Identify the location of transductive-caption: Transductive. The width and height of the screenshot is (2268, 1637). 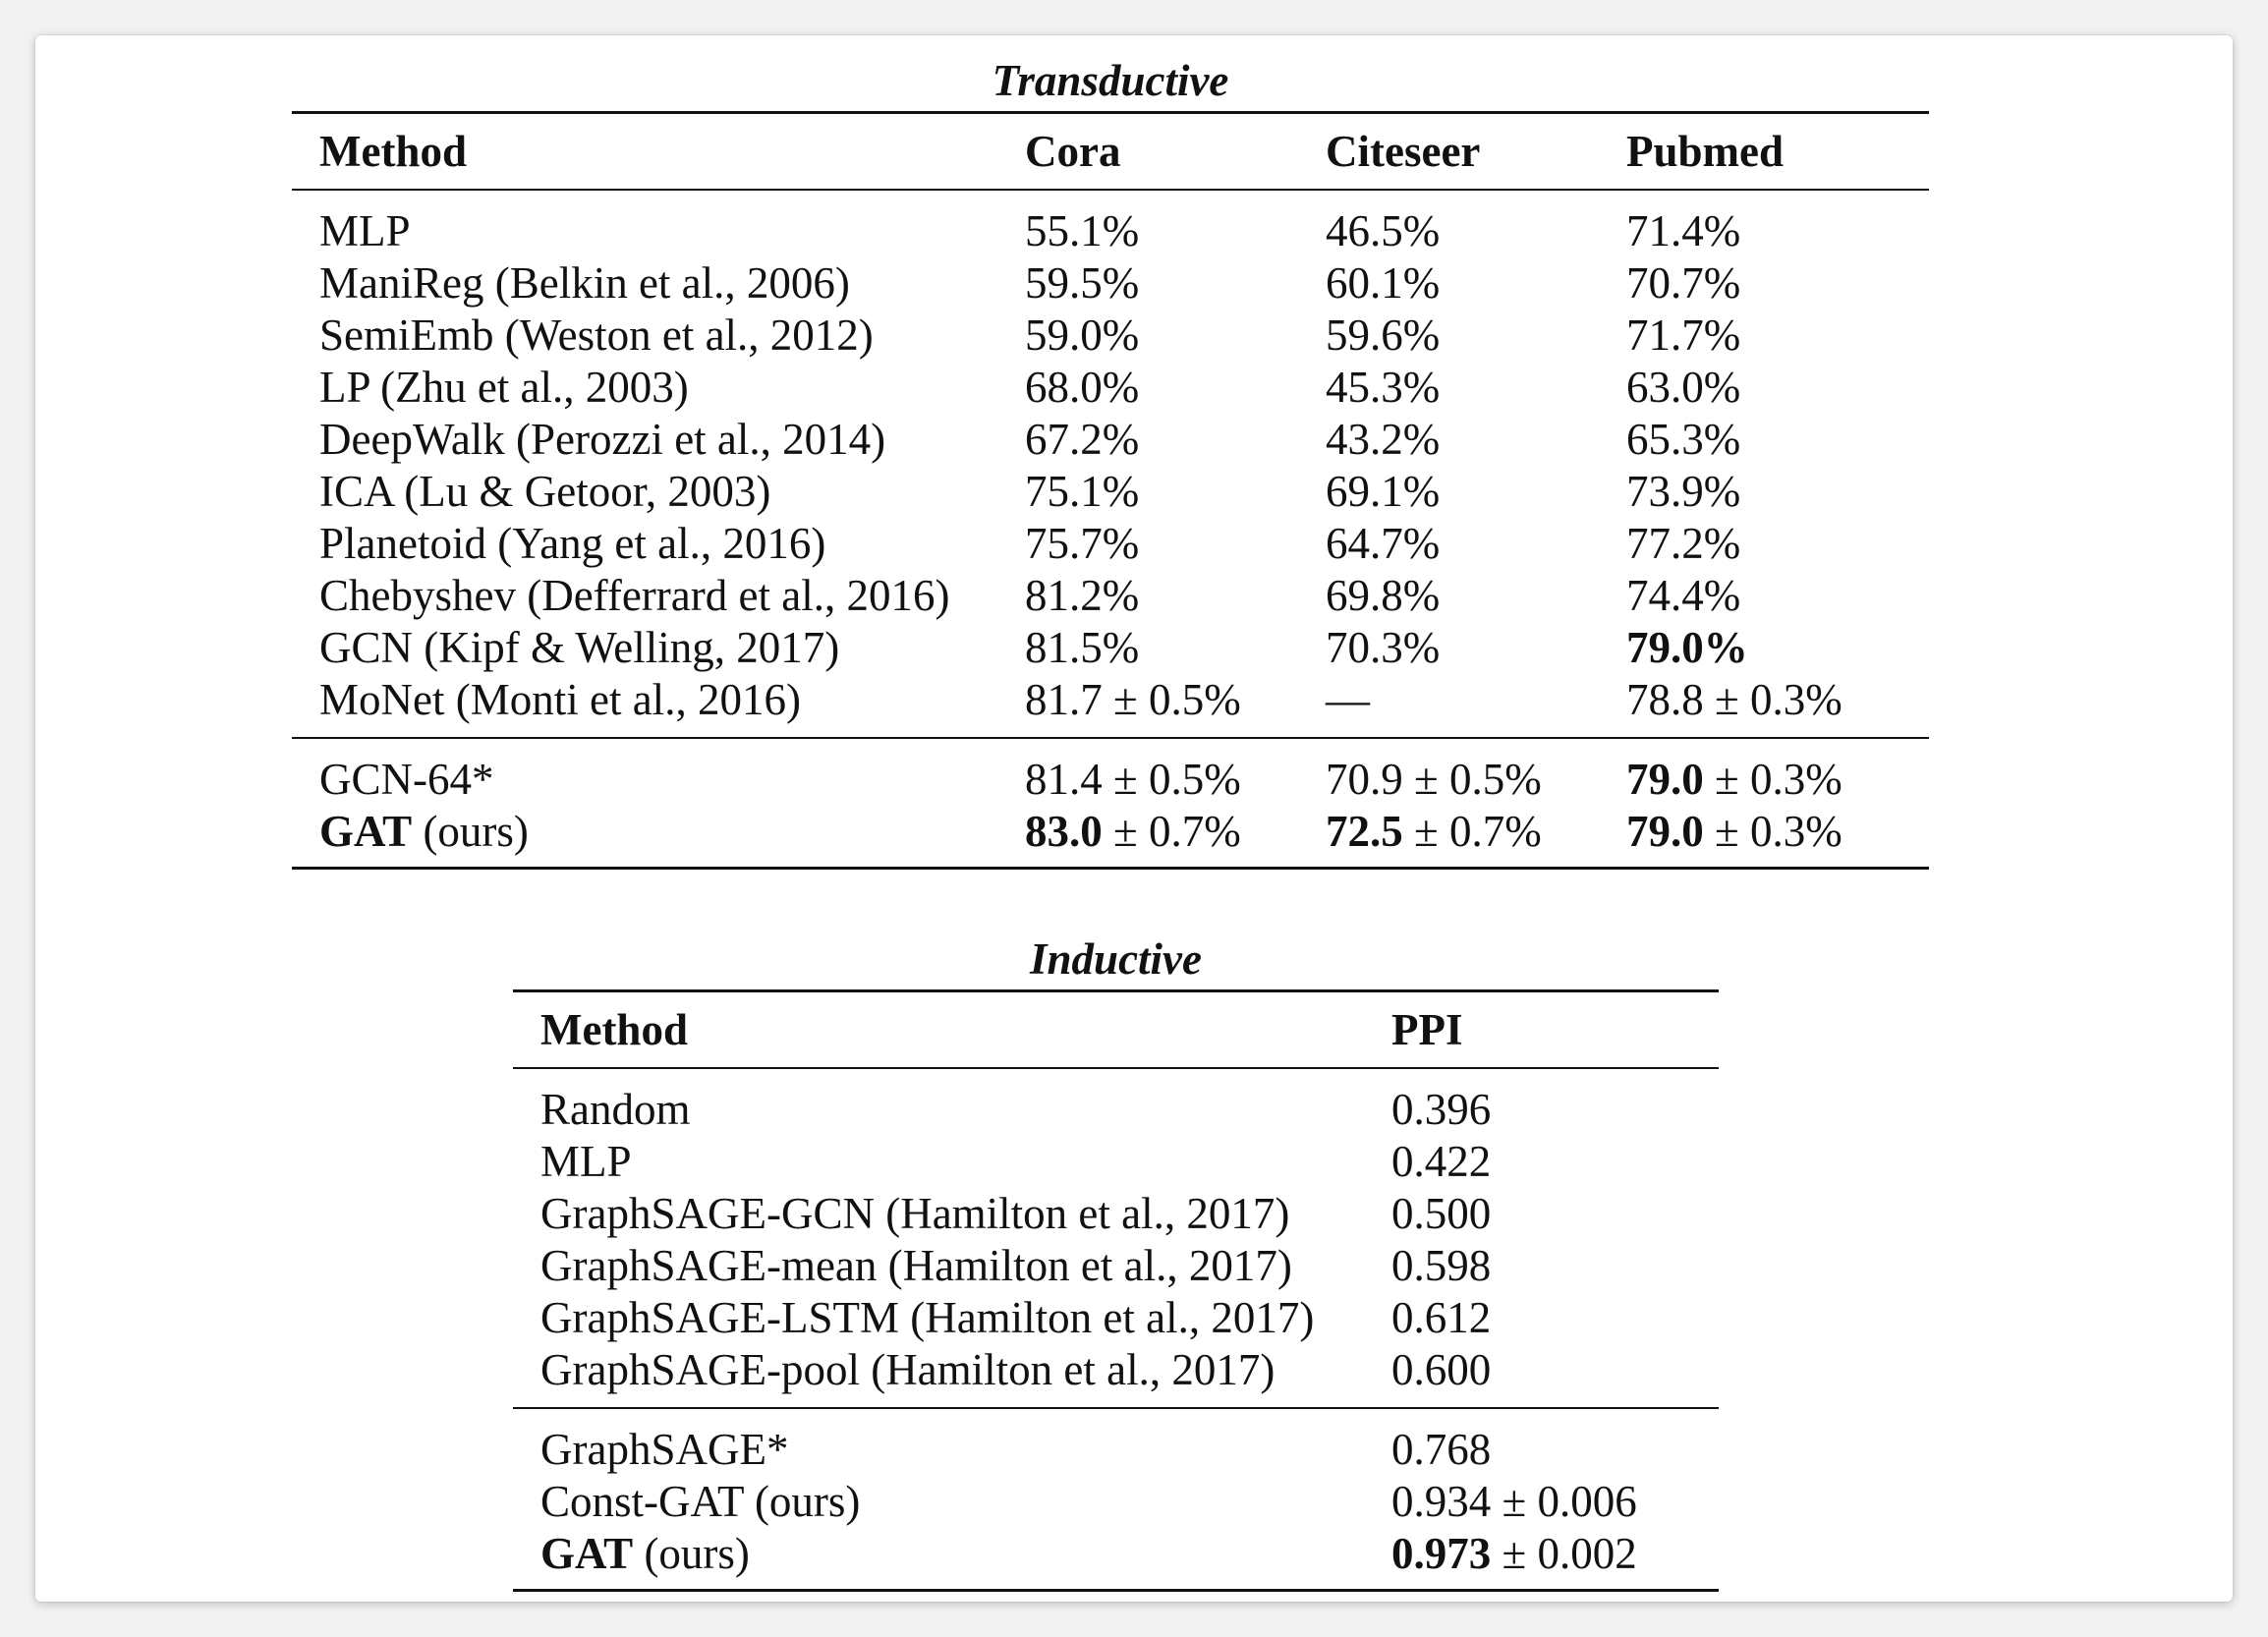
(1110, 80).